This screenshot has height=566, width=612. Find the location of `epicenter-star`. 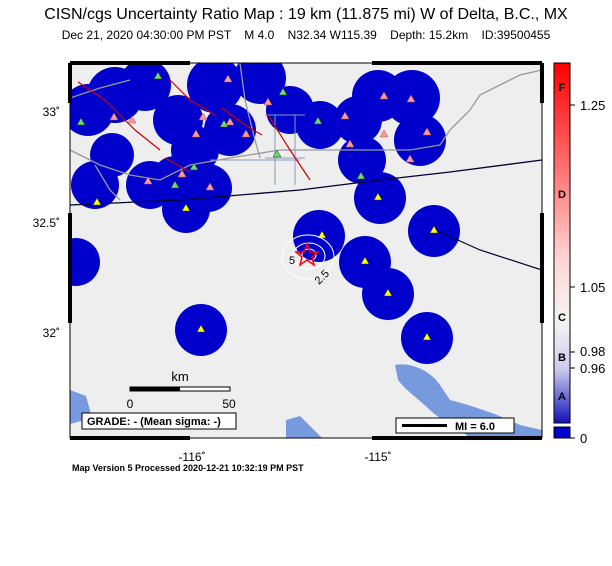

epicenter-star is located at coordinates (307, 254).